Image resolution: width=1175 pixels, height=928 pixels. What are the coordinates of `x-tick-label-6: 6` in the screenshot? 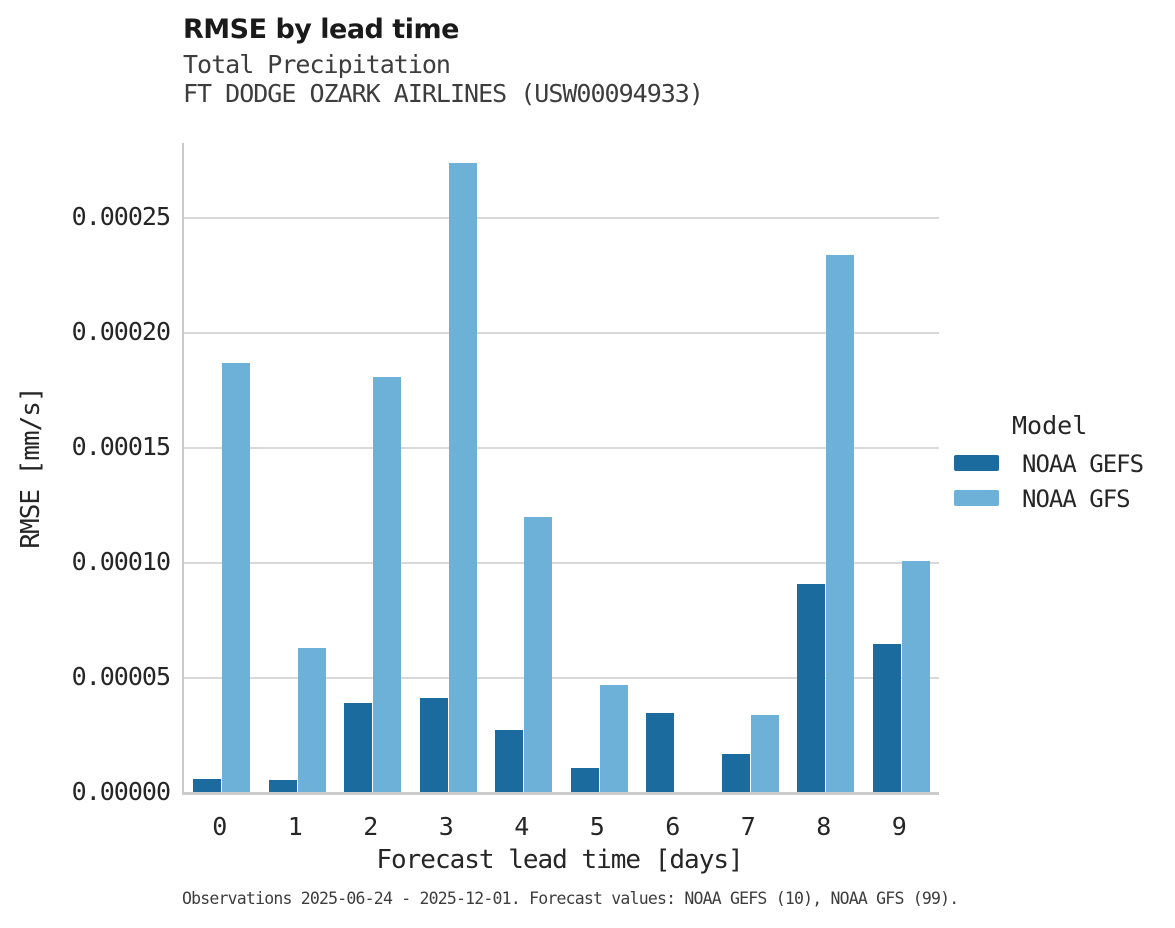 It's located at (673, 826).